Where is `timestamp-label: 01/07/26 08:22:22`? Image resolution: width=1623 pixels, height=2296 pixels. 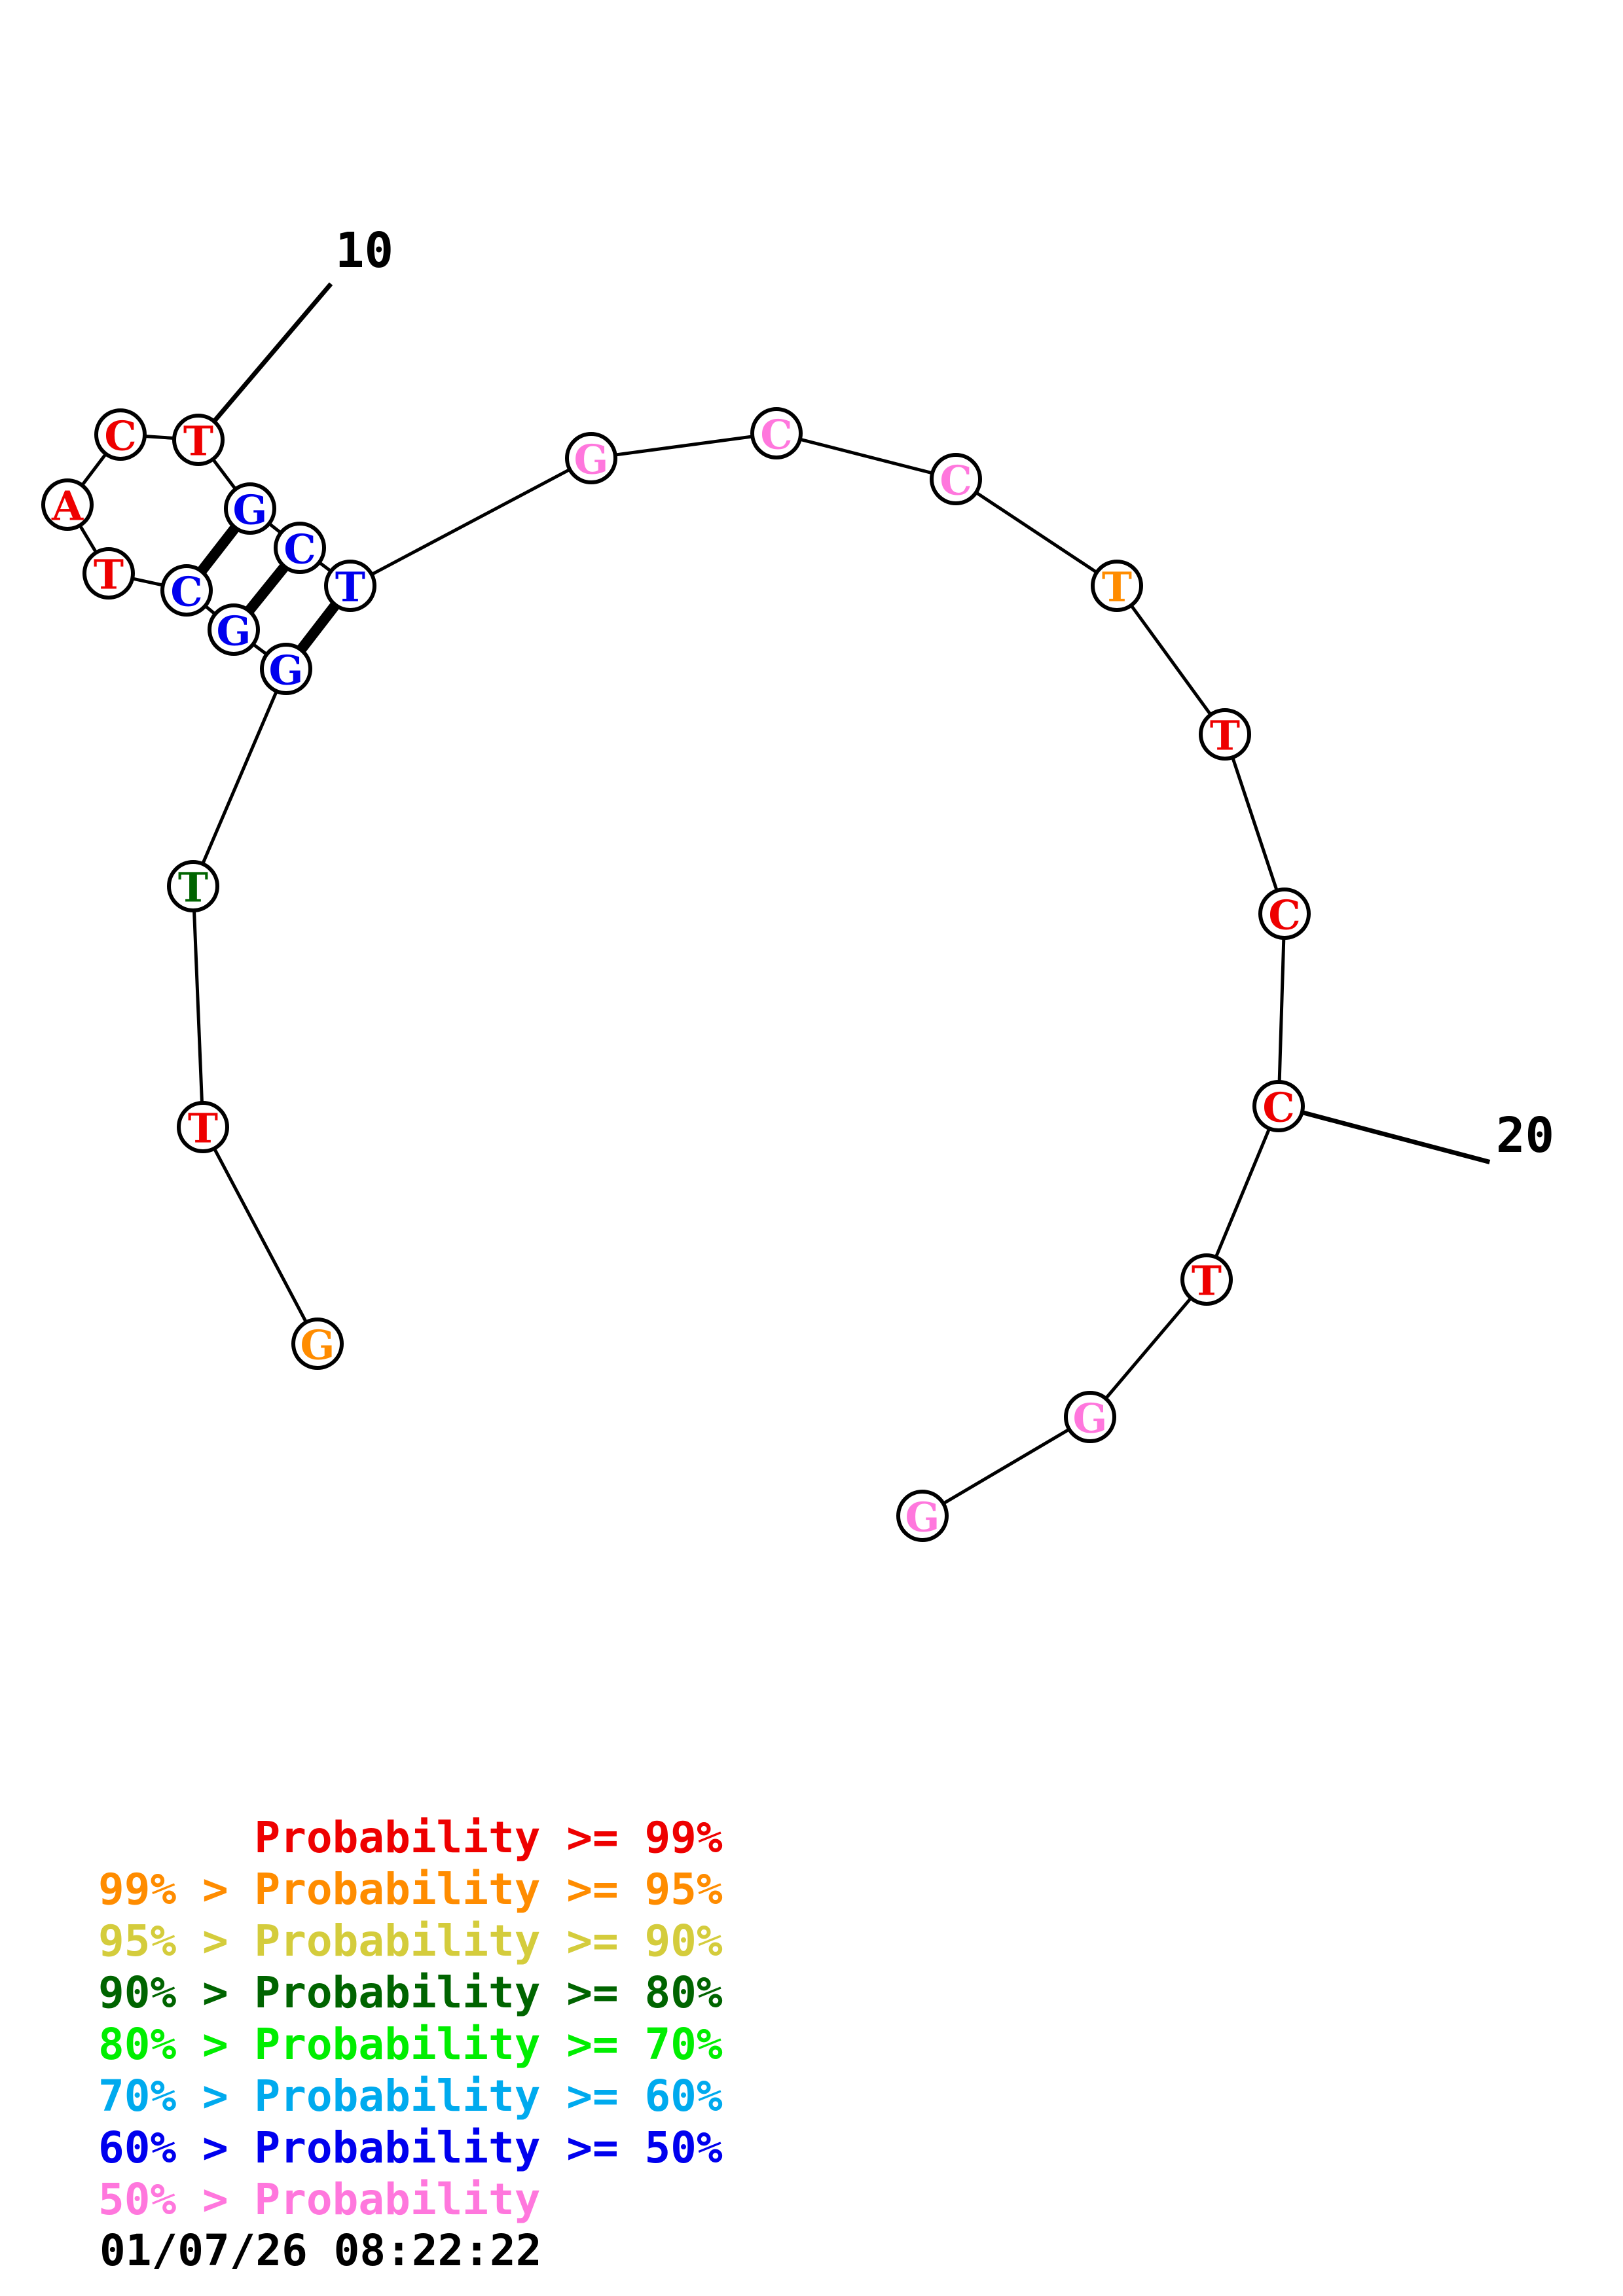
timestamp-label: 01/07/26 08:22:22 is located at coordinates (321, 2250).